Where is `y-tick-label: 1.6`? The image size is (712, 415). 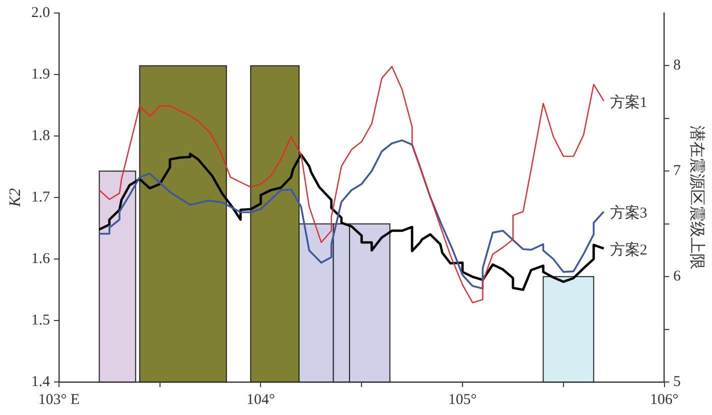
y-tick-label: 1.6 is located at coordinates (40, 258).